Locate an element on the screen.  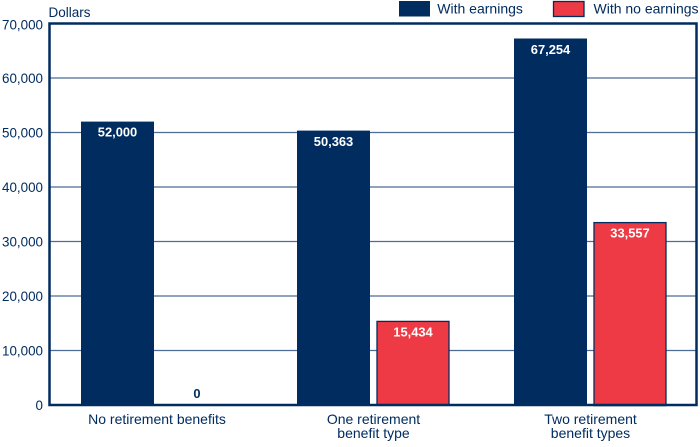
svg-text: One retirement is located at coordinates (373, 419).